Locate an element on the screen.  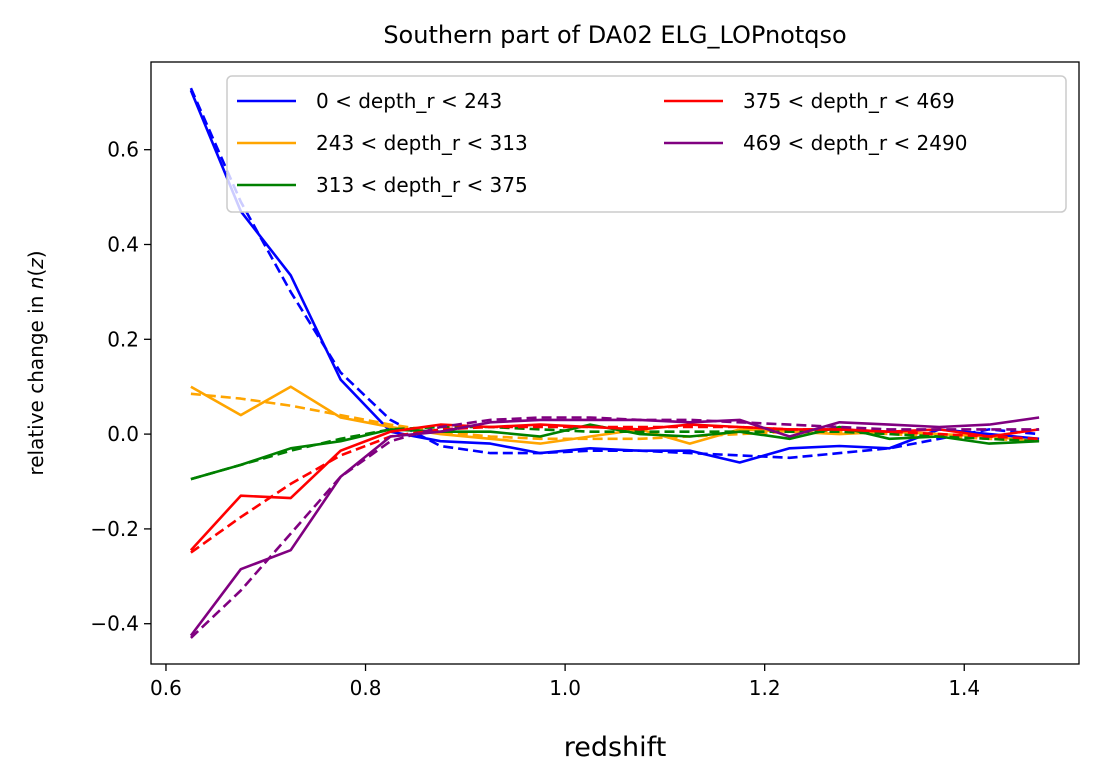
legend-box is located at coordinates (646, 144).